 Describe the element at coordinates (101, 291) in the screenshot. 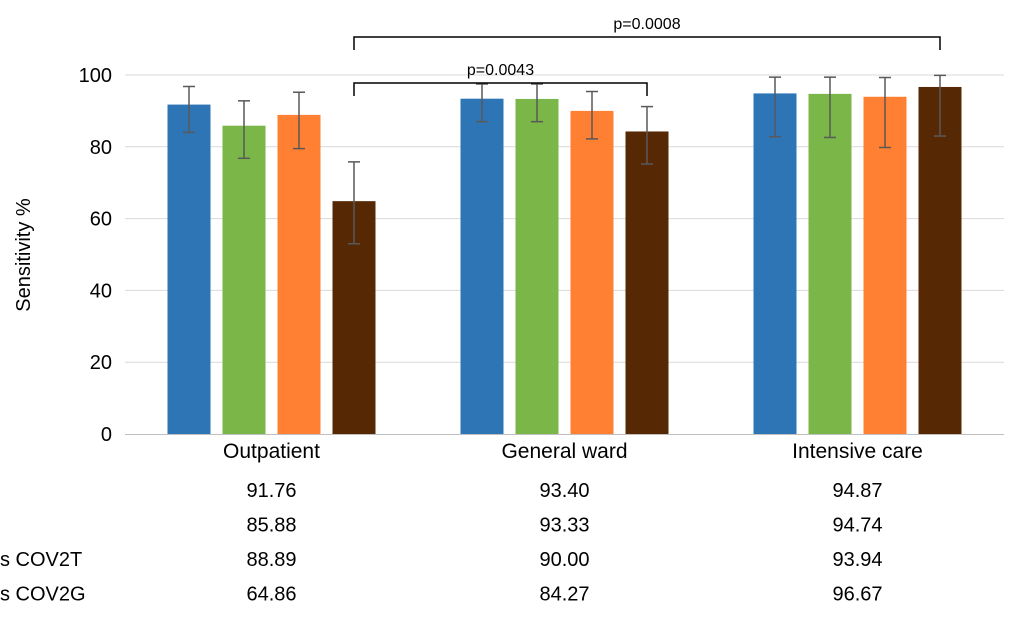

I see `y-tick-label: 40` at that location.